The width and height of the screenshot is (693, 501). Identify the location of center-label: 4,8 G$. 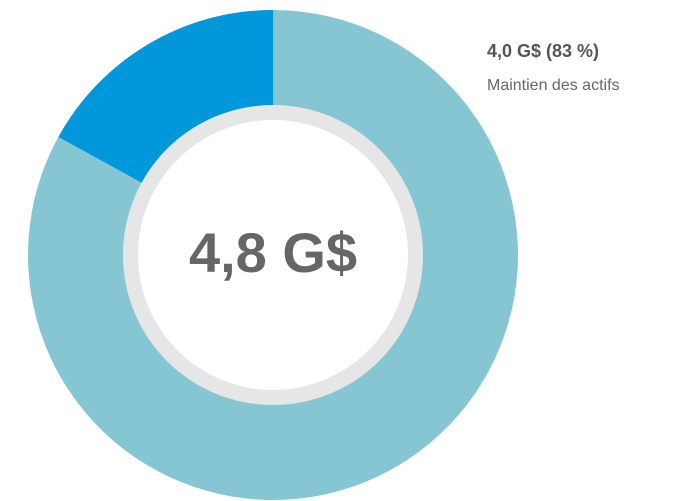
(273, 252).